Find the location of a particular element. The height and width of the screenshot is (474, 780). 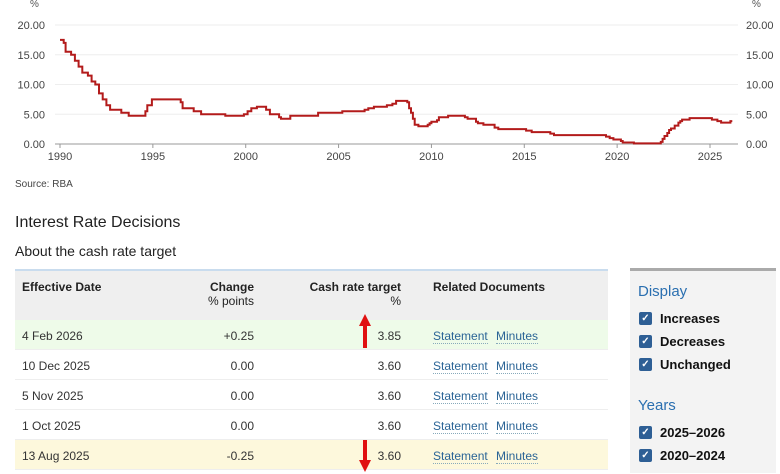

x-tick-label: 2025 is located at coordinates (710, 157).